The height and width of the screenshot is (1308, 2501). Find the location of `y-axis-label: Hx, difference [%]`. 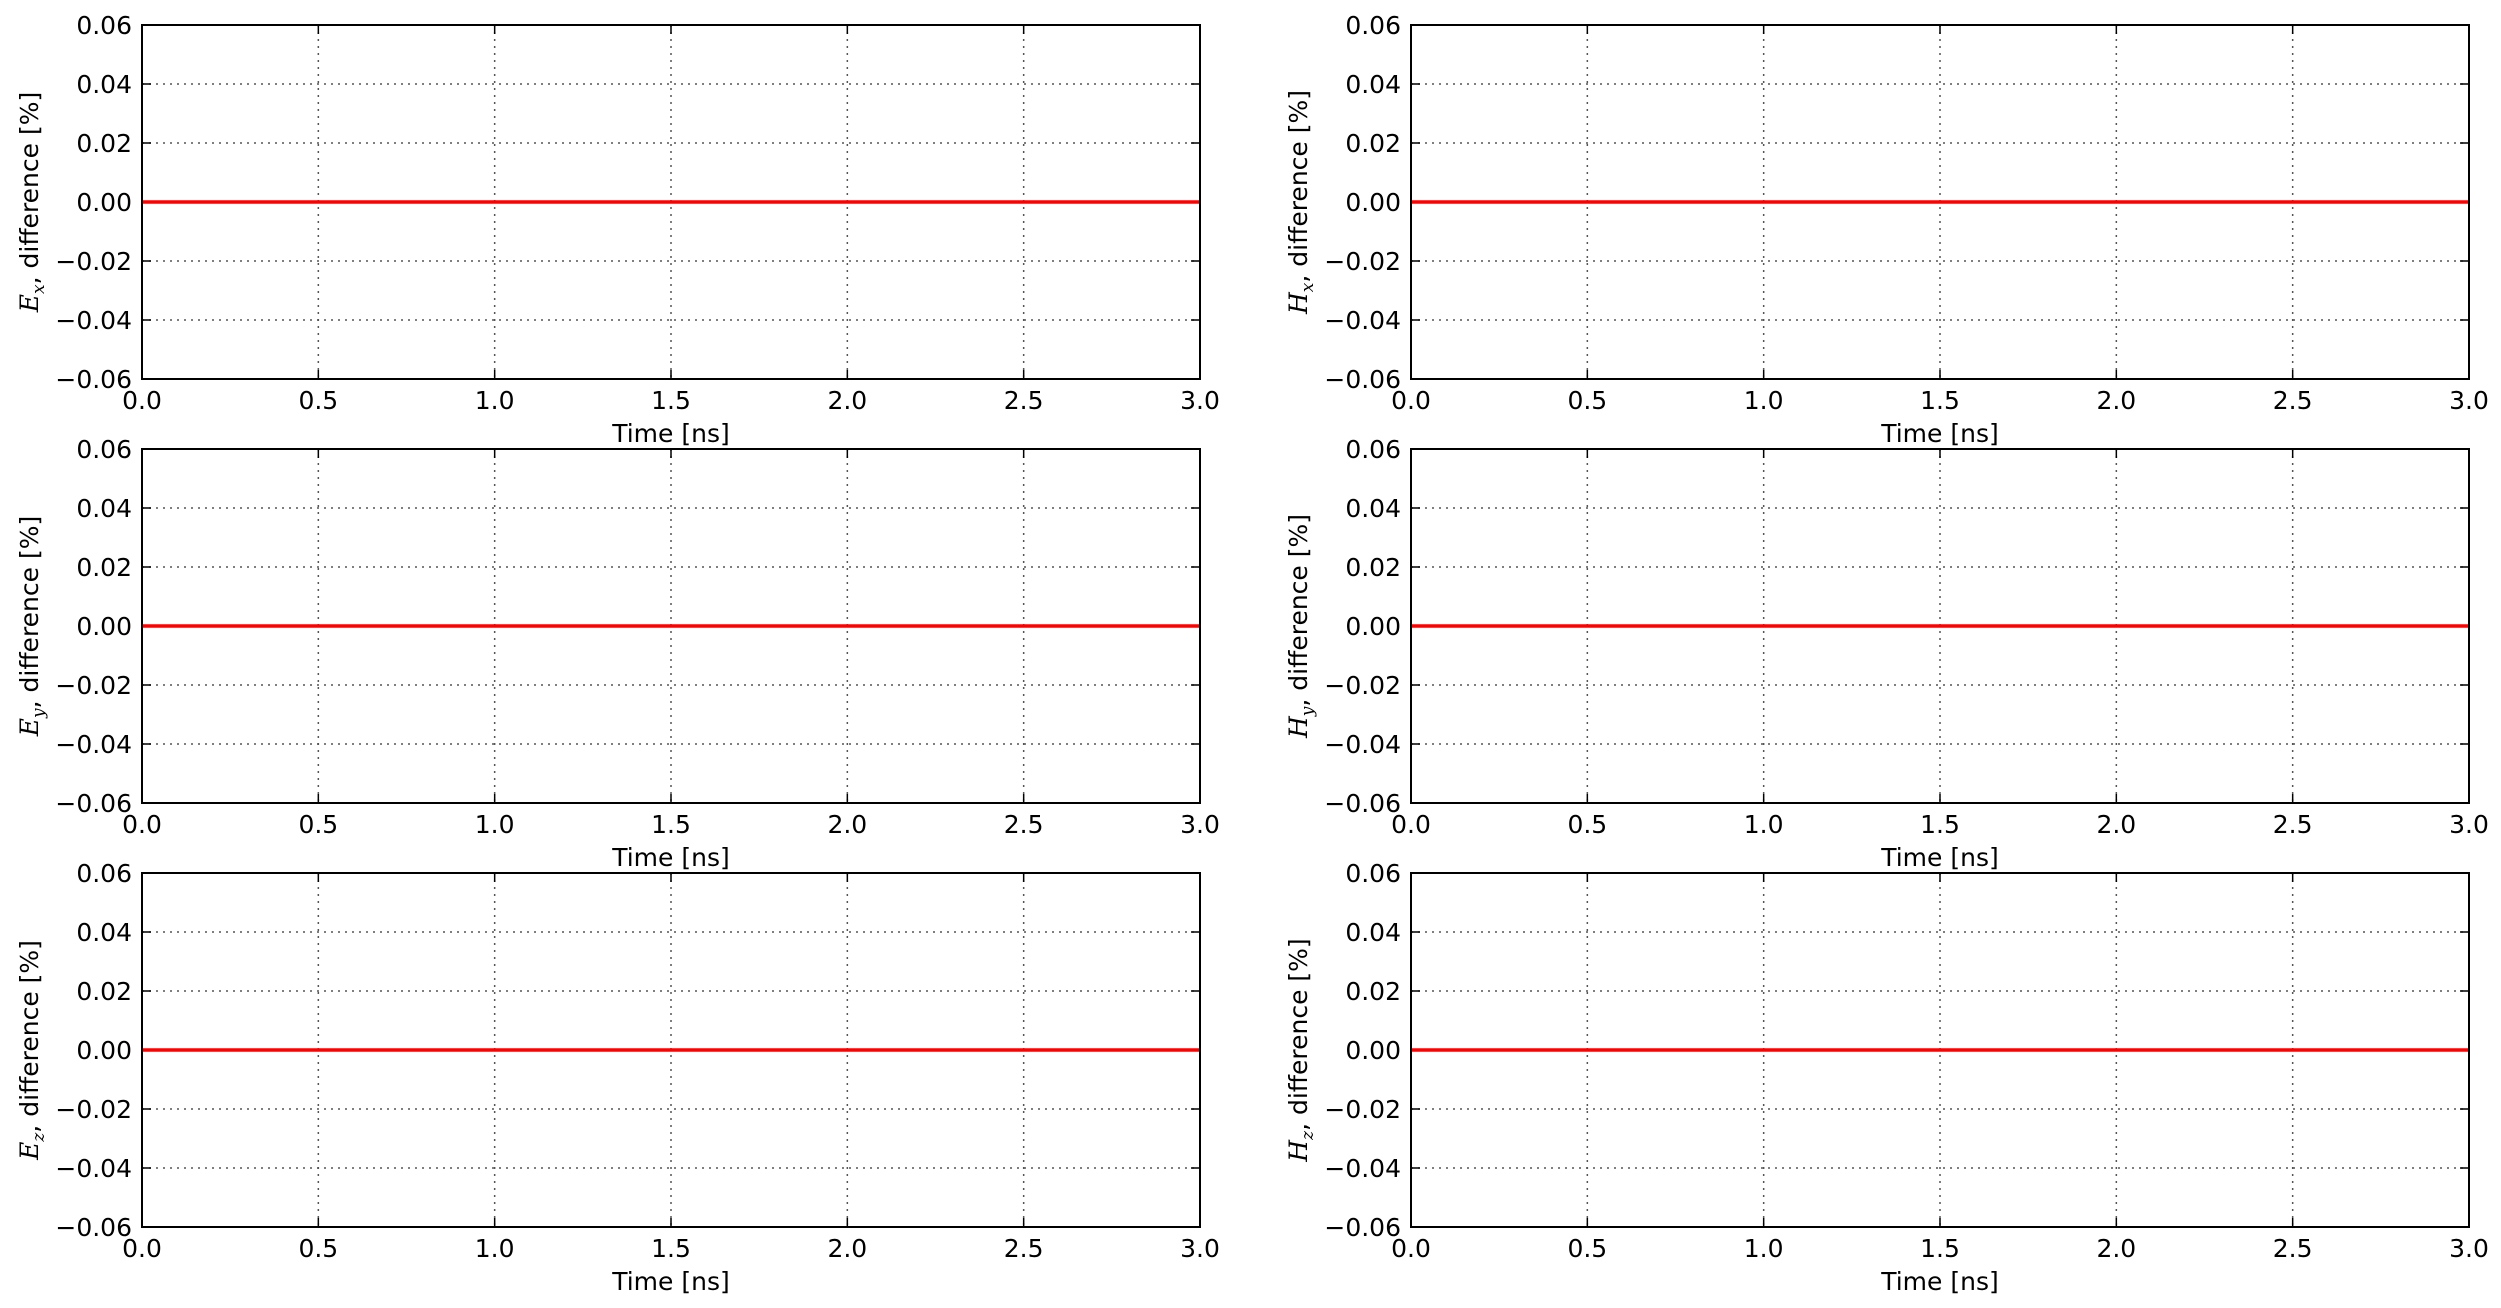

y-axis-label: Hx, difference [%] is located at coordinates (1301, 202).